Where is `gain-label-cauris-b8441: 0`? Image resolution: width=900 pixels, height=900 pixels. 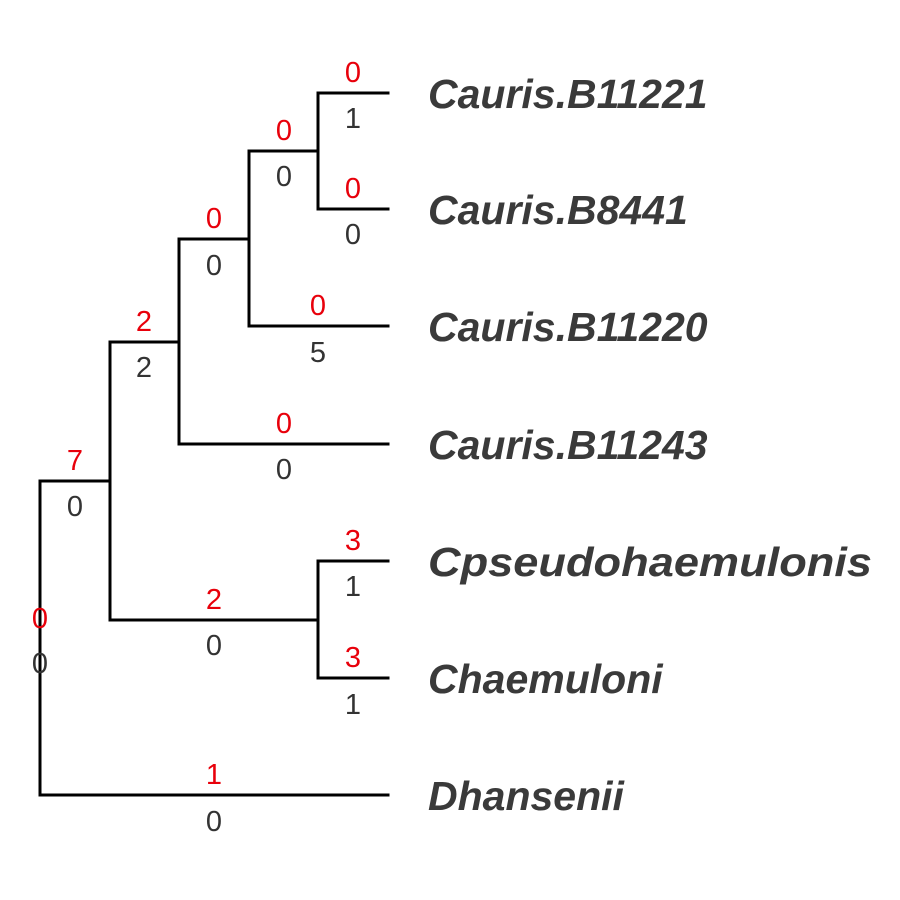 gain-label-cauris-b8441: 0 is located at coordinates (353, 189).